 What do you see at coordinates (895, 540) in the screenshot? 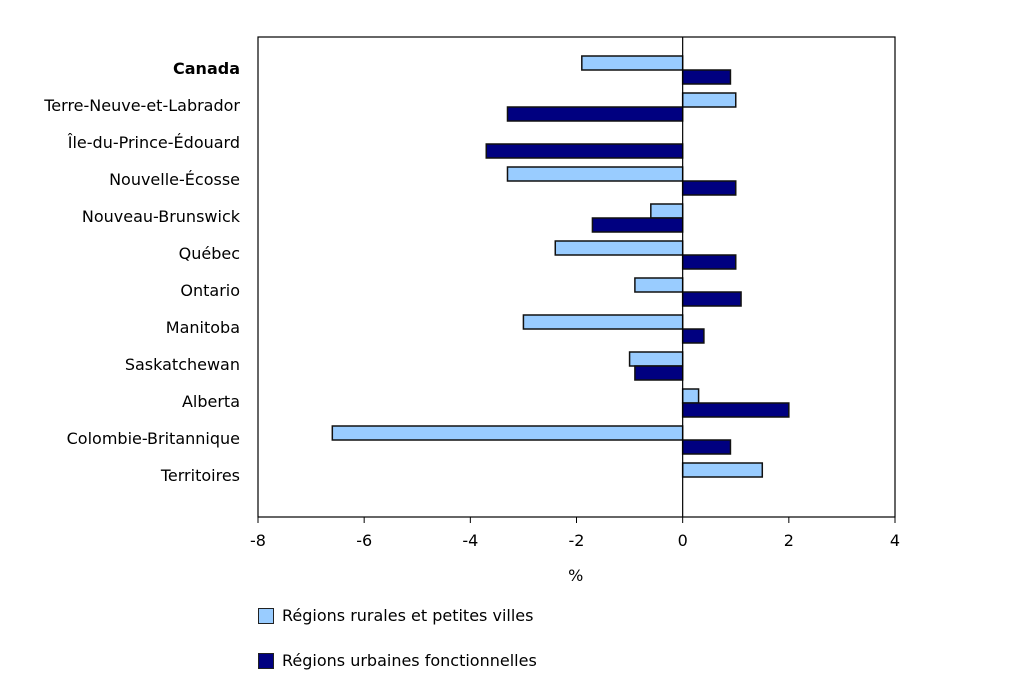
I see `x-tick-label: 4` at bounding box center [895, 540].